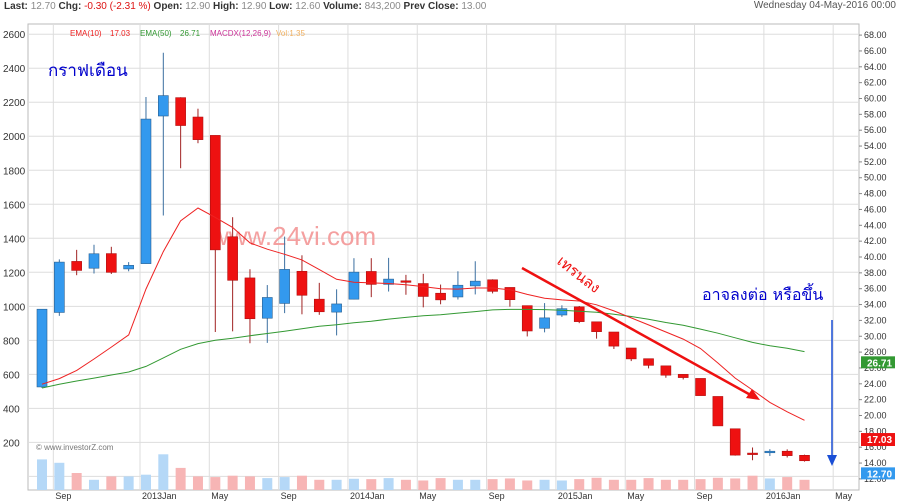  I want to click on right-tick-label: 68.00, so click(875, 35).